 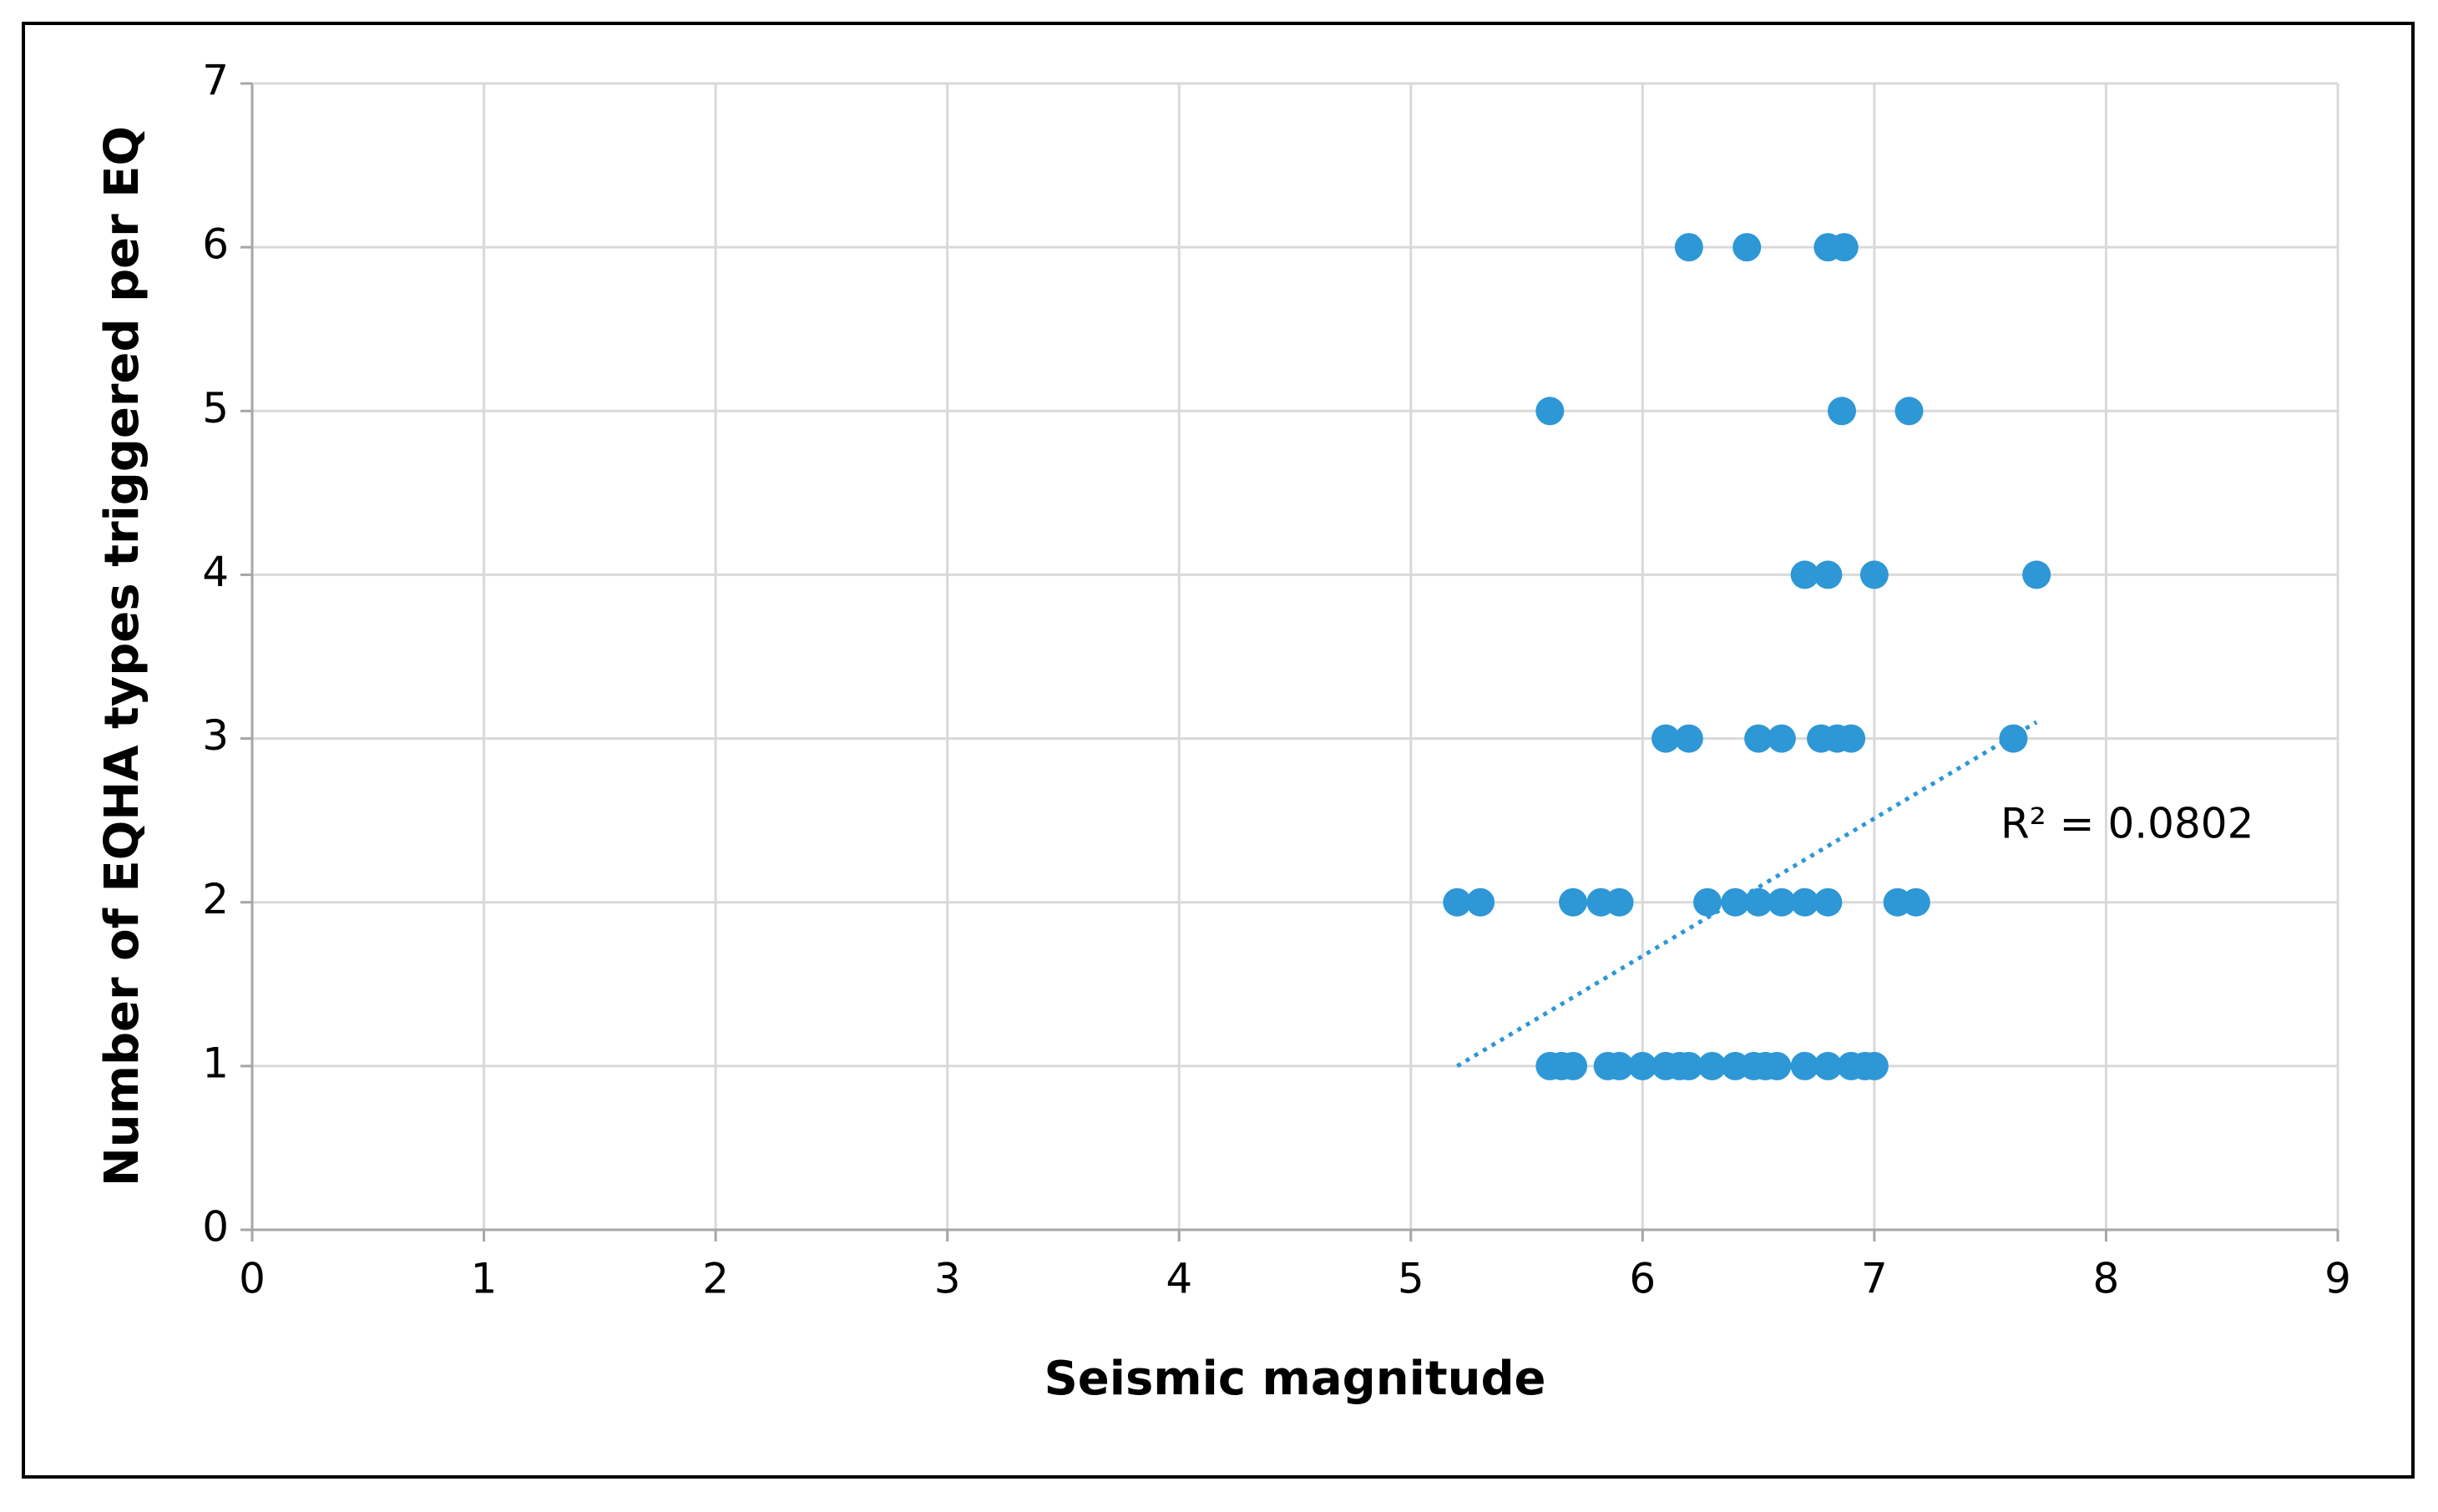 I want to click on trendline, so click(x=1747, y=895).